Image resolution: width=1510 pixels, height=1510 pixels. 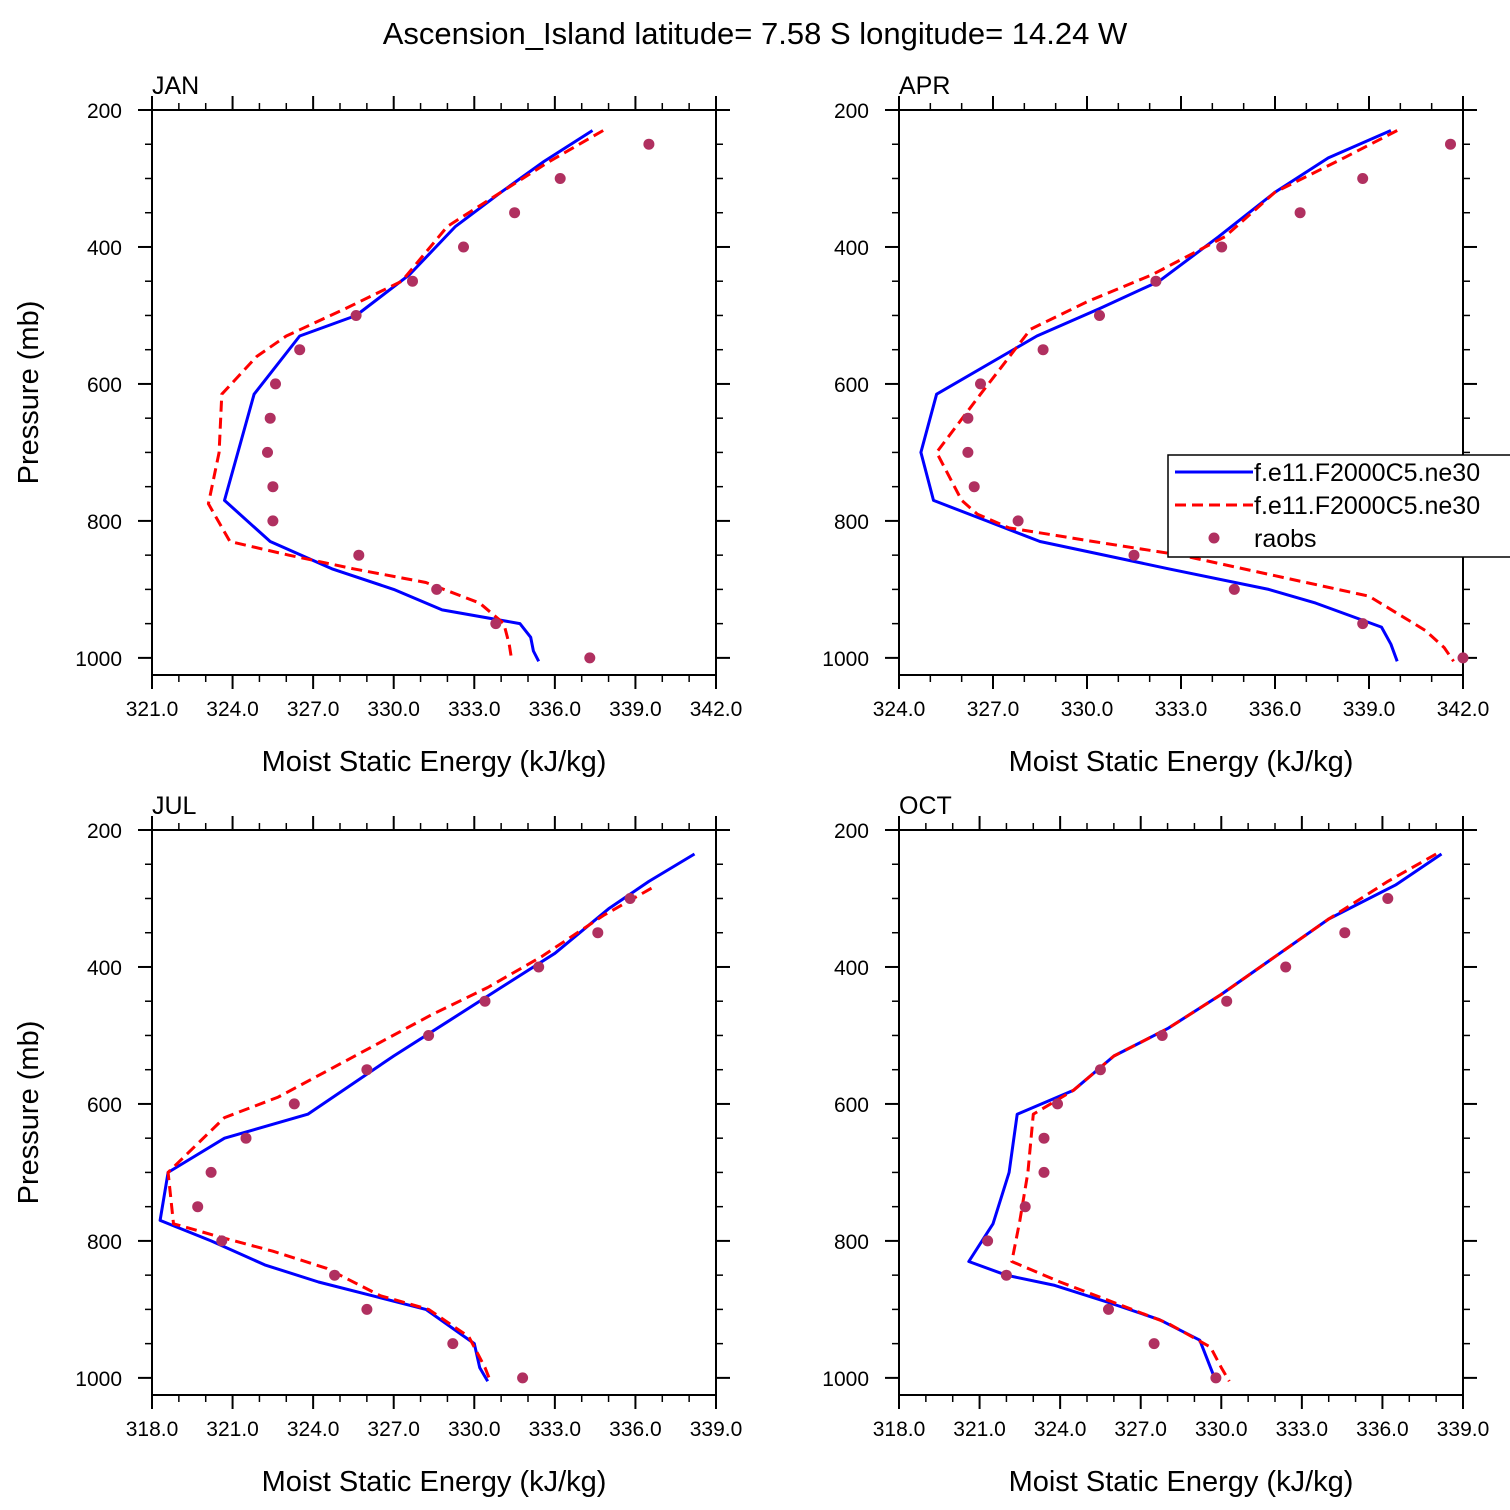 What do you see at coordinates (1214, 538) in the screenshot?
I see `legend-swatch-raobs` at bounding box center [1214, 538].